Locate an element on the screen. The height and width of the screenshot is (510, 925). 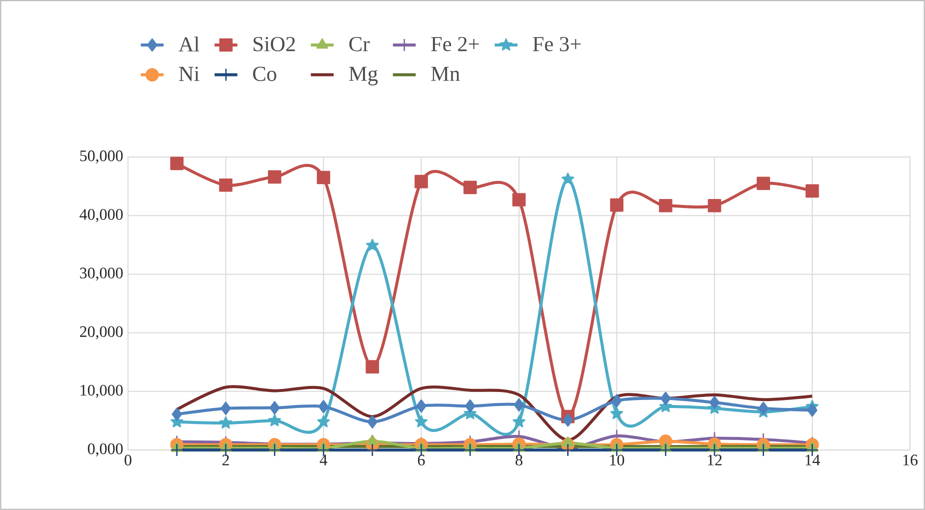
x-tick-label: 16 is located at coordinates (910, 460).